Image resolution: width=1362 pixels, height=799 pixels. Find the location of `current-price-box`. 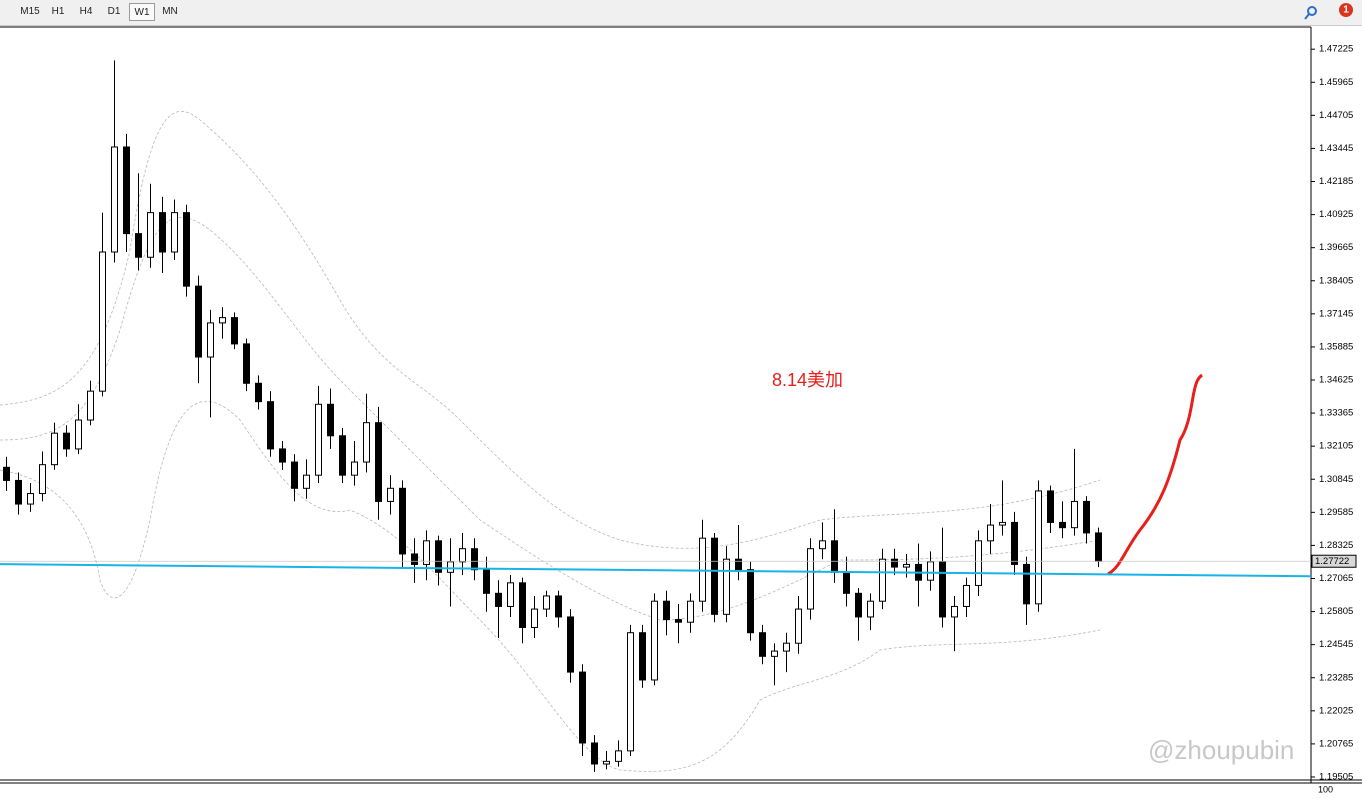

current-price-box is located at coordinates (1334, 561).